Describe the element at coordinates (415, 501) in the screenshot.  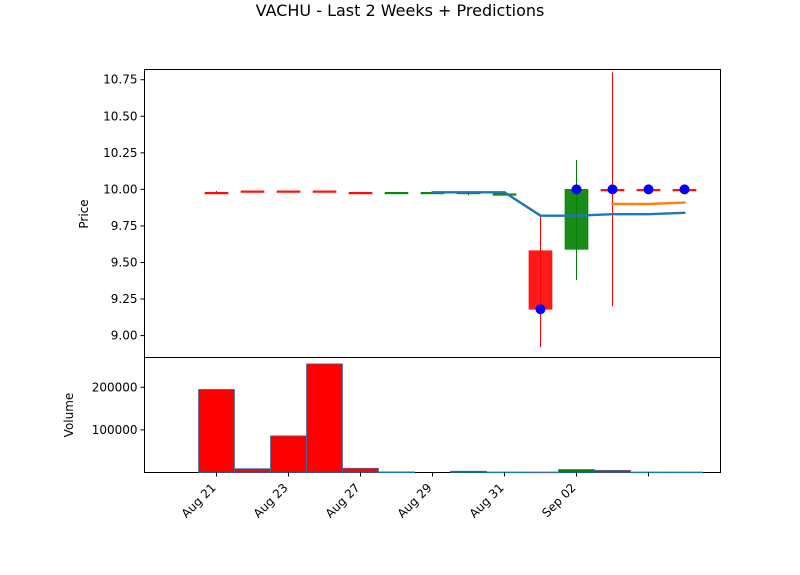
I see `x-tick-label: Aug 29` at that location.